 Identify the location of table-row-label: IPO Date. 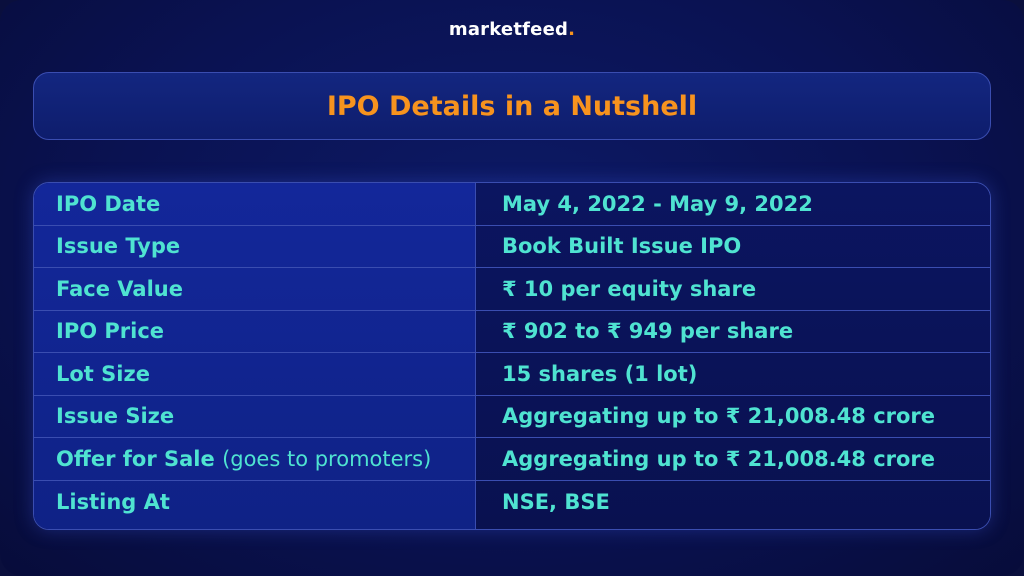
(254, 204).